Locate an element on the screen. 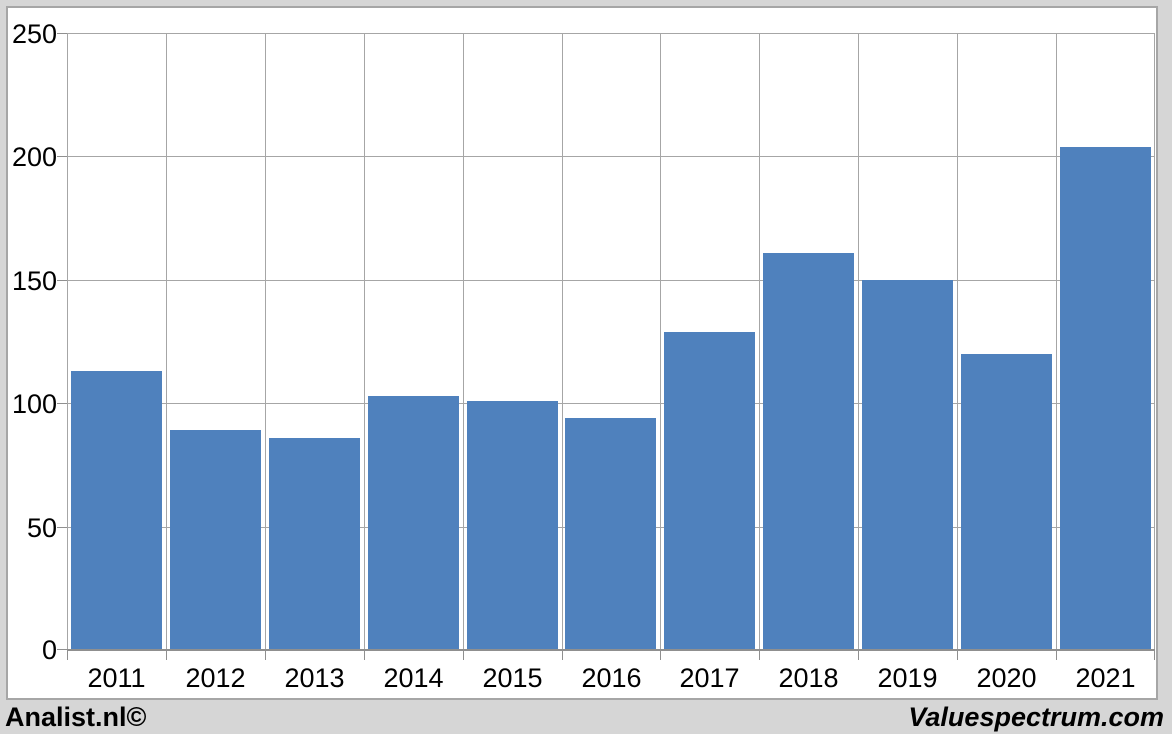  bar-2017 is located at coordinates (709, 491).